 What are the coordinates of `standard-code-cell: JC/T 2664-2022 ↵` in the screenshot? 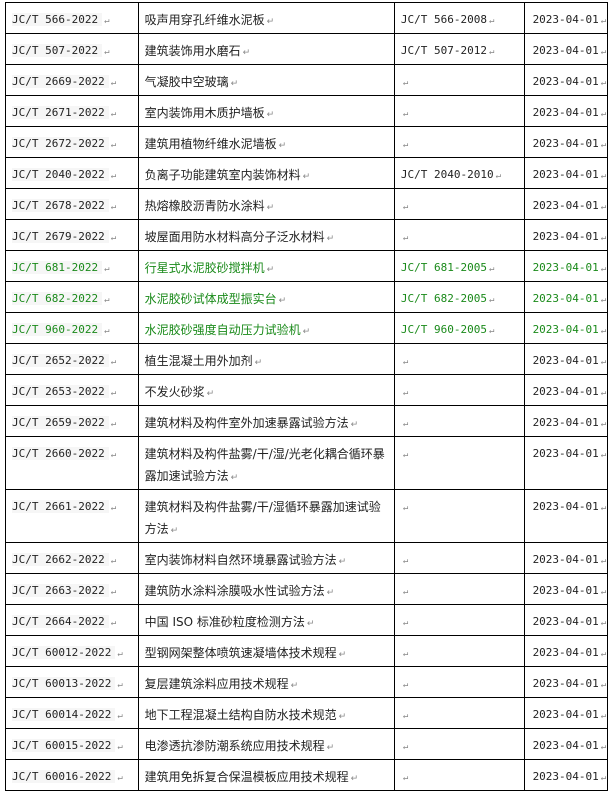 It's located at (72, 620).